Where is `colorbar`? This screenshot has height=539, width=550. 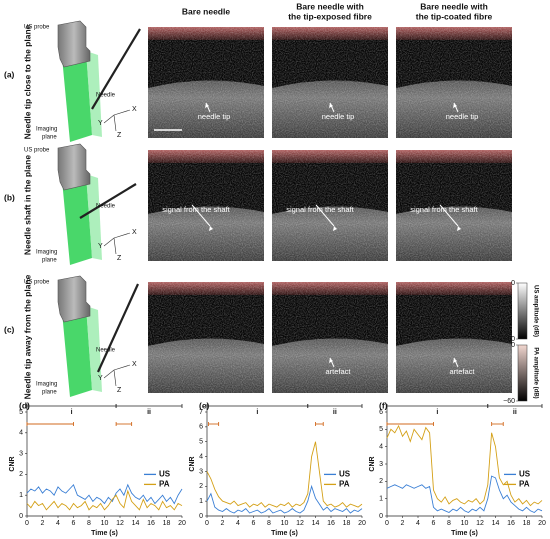
colorbar is located at coordinates (522, 311).